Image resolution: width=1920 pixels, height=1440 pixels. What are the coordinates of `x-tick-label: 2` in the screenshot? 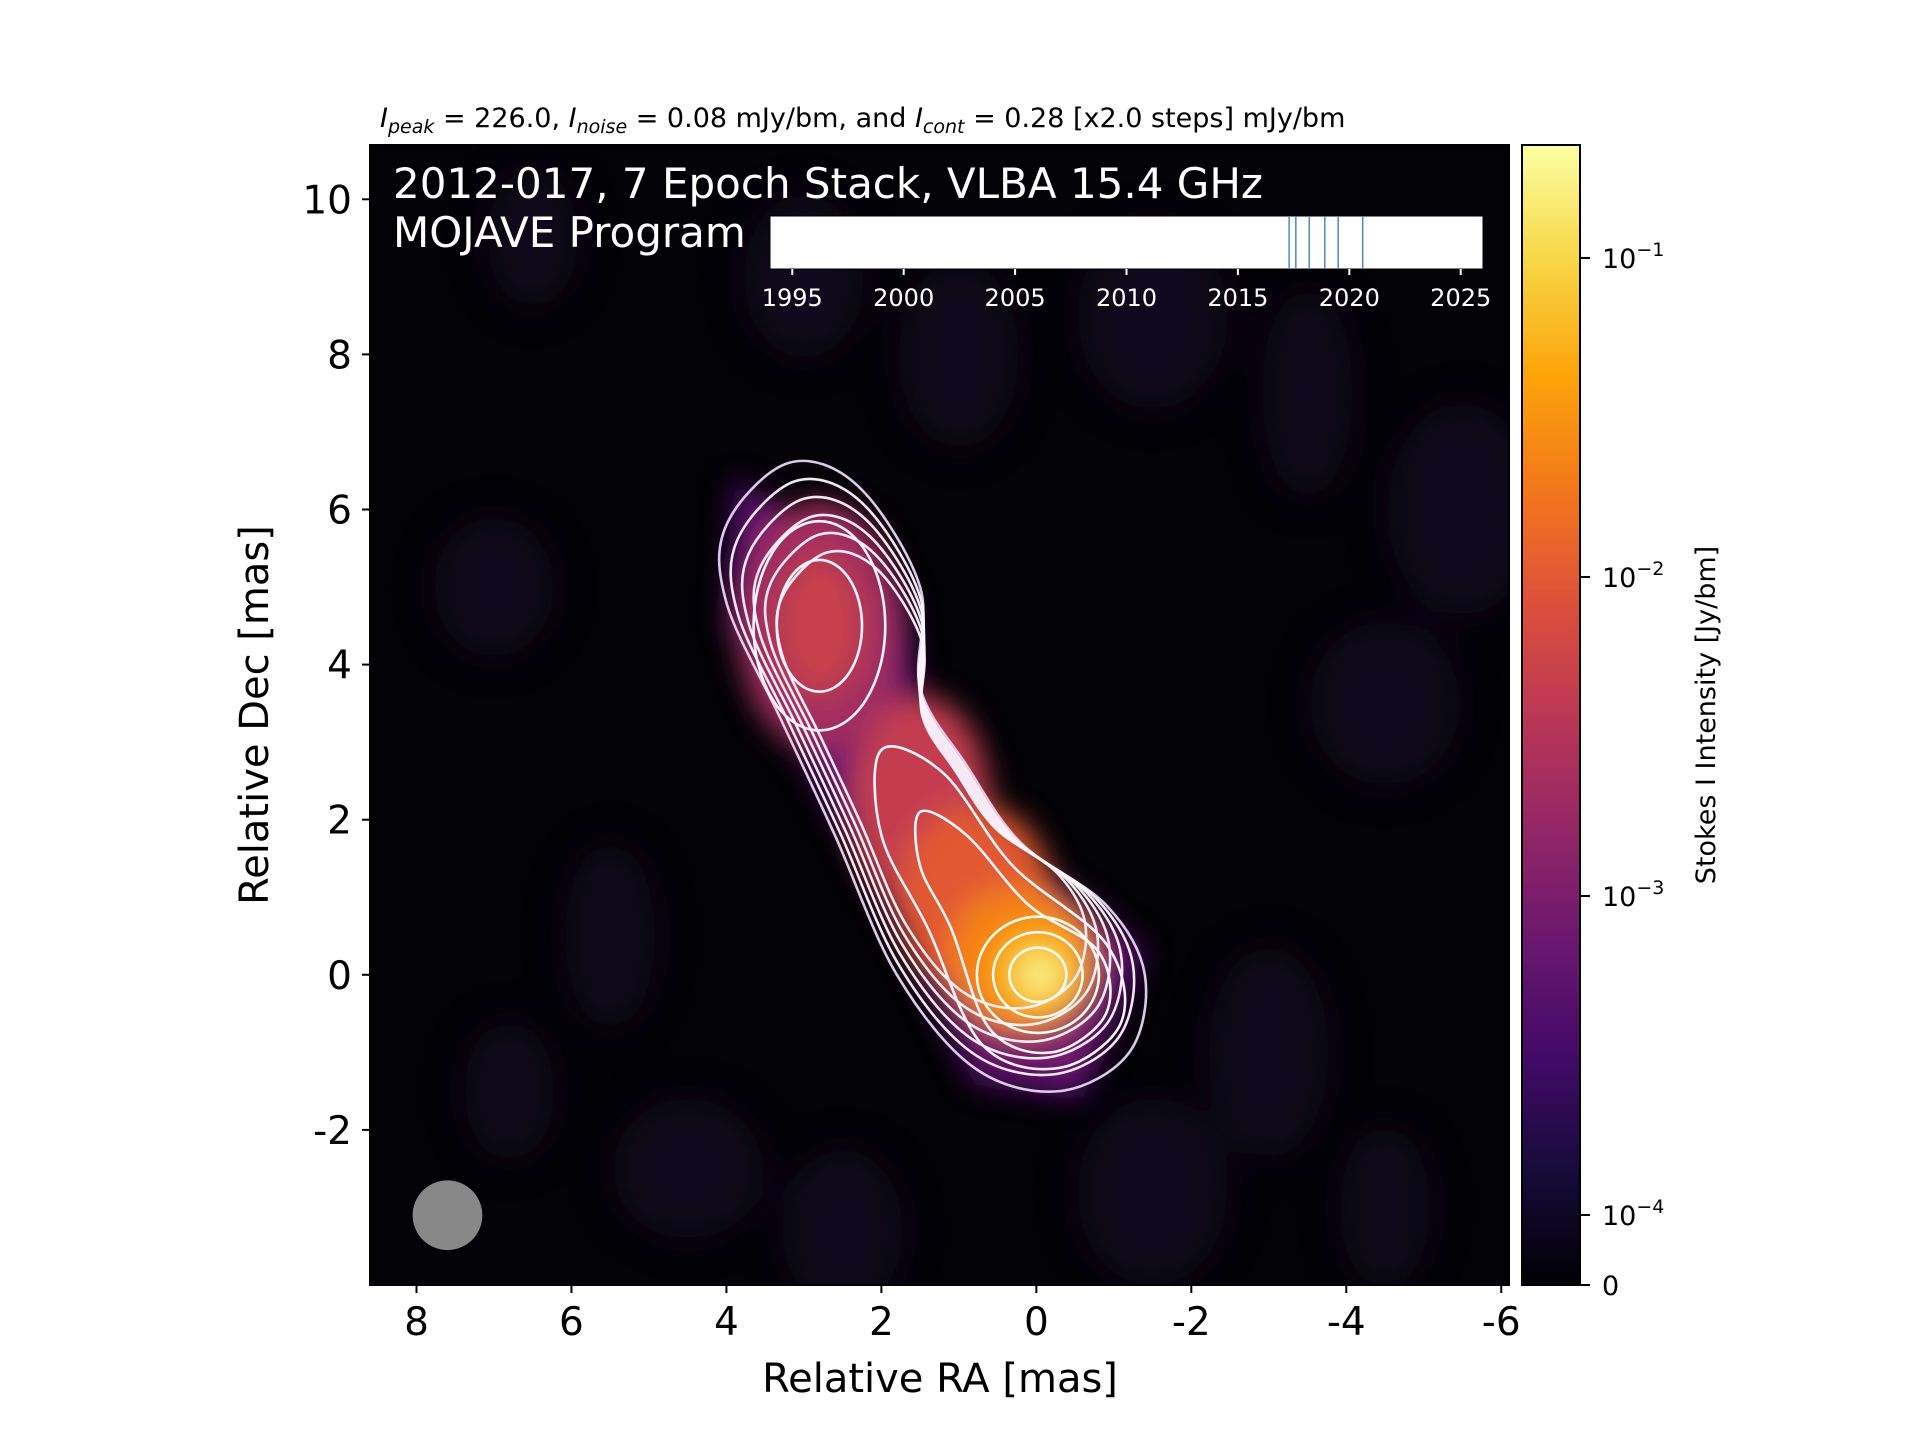 It's located at (881, 1322).